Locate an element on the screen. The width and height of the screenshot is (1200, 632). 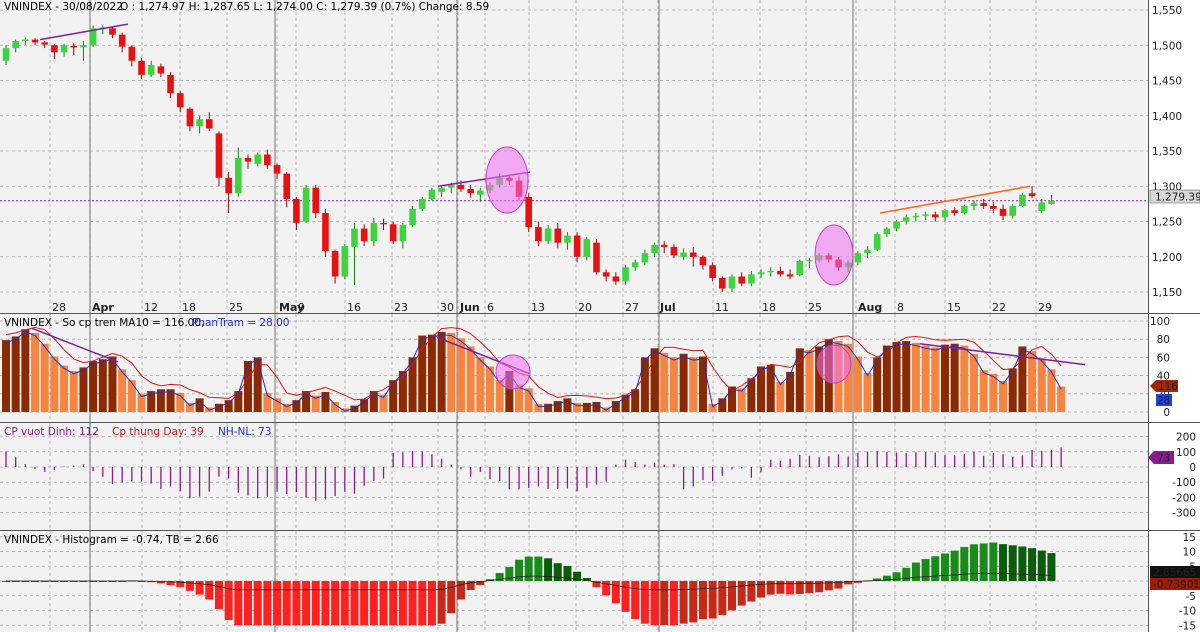
x-tick-label: Jul is located at coordinates (667, 307).